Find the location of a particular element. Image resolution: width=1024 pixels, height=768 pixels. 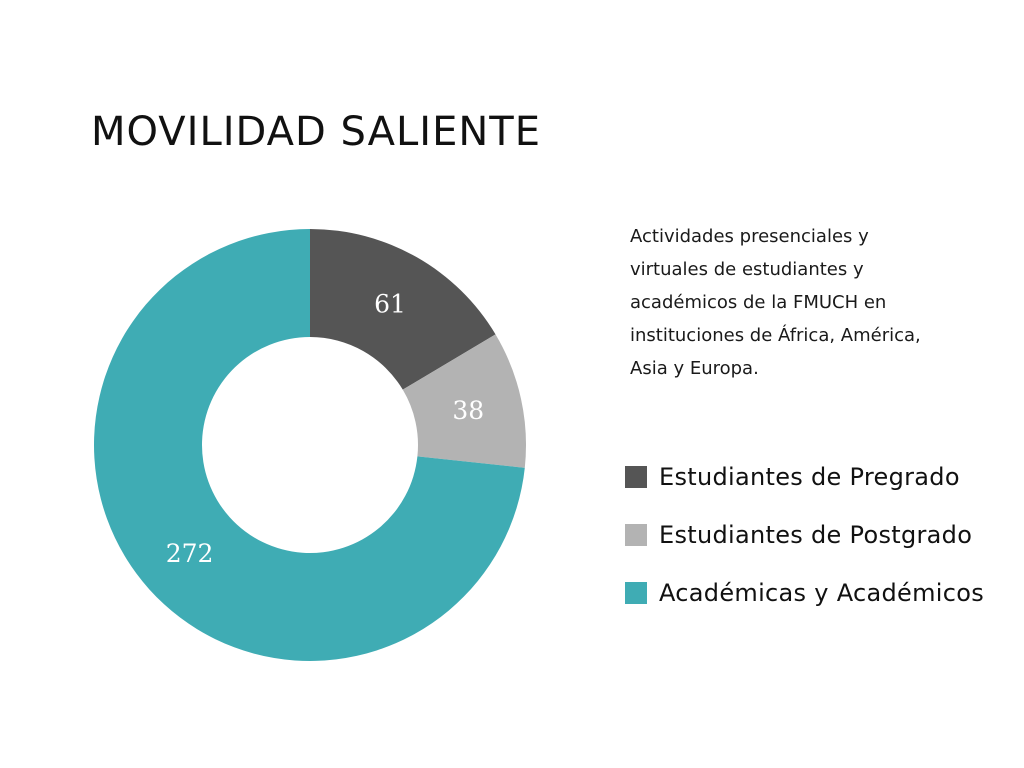

legend-label: Académicas y Académicos is located at coordinates (822, 593).